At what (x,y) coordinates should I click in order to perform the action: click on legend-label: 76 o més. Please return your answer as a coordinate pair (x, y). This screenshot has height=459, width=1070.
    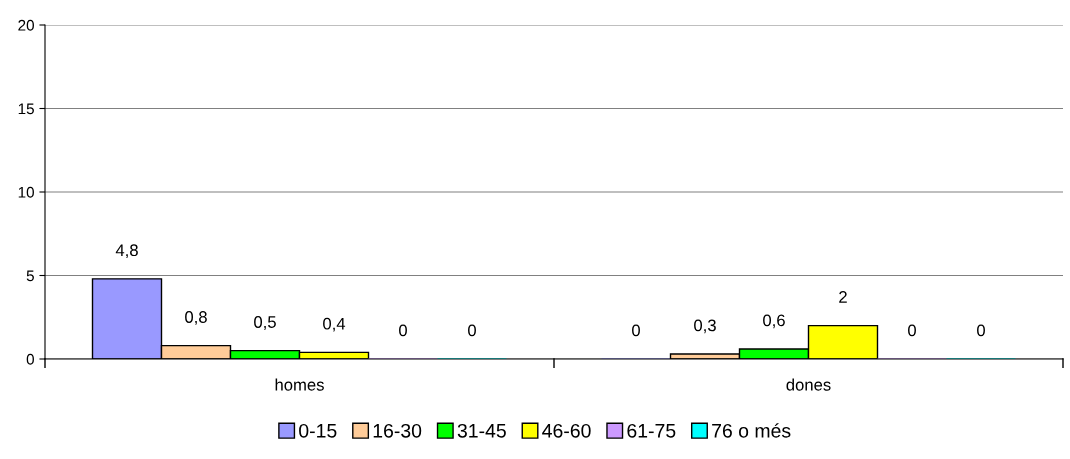
    Looking at the image, I should click on (751, 430).